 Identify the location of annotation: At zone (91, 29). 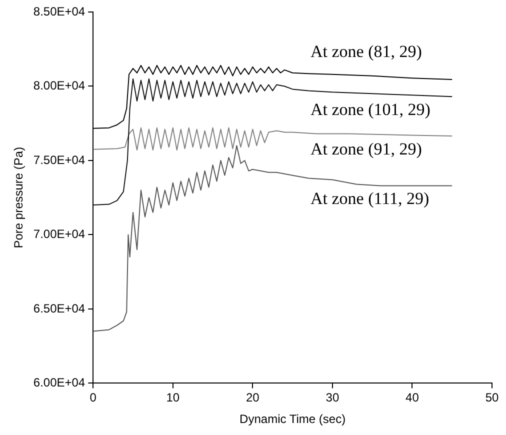
(366, 148).